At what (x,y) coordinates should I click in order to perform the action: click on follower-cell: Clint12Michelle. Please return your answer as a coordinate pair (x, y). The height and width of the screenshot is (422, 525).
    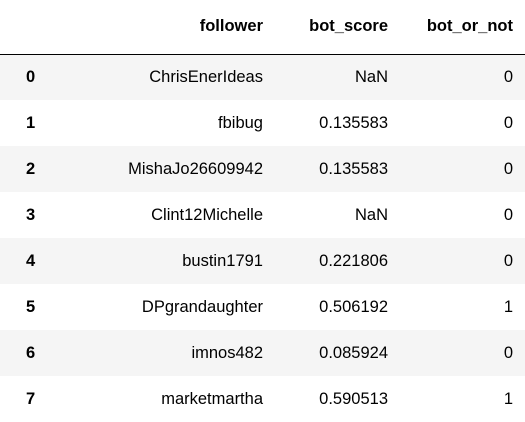
    Looking at the image, I should click on (207, 214).